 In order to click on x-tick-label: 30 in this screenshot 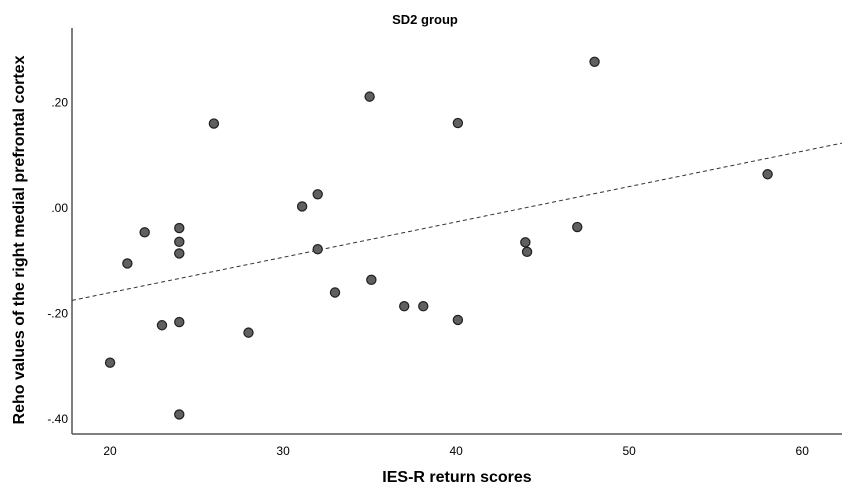, I will do `click(283, 451)`.